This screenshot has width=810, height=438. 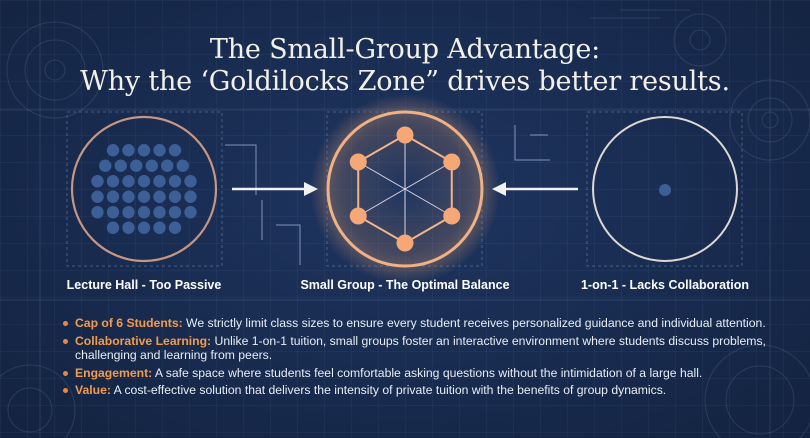 What do you see at coordinates (114, 372) in the screenshot?
I see `point-heading: Engagement:` at bounding box center [114, 372].